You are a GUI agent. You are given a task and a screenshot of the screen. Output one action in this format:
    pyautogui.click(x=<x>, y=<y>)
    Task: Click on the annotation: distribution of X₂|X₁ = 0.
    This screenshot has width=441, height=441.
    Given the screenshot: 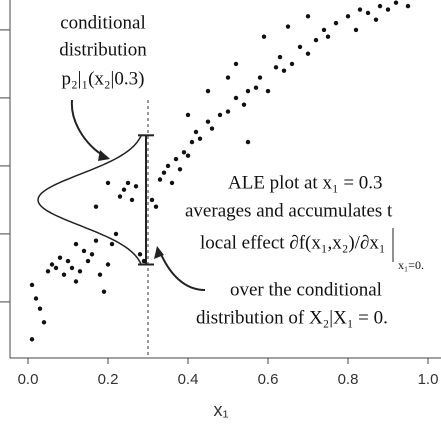 What is the action you would take?
    pyautogui.click(x=292, y=317)
    